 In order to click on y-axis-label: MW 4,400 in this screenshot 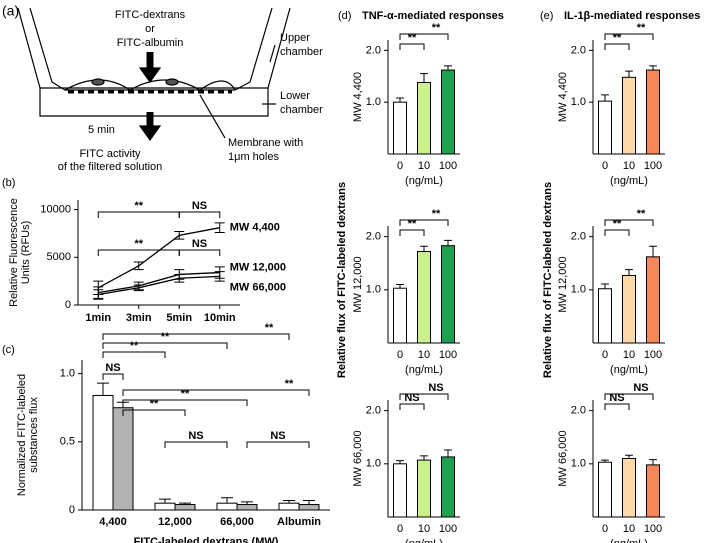, I will do `click(358, 97)`.